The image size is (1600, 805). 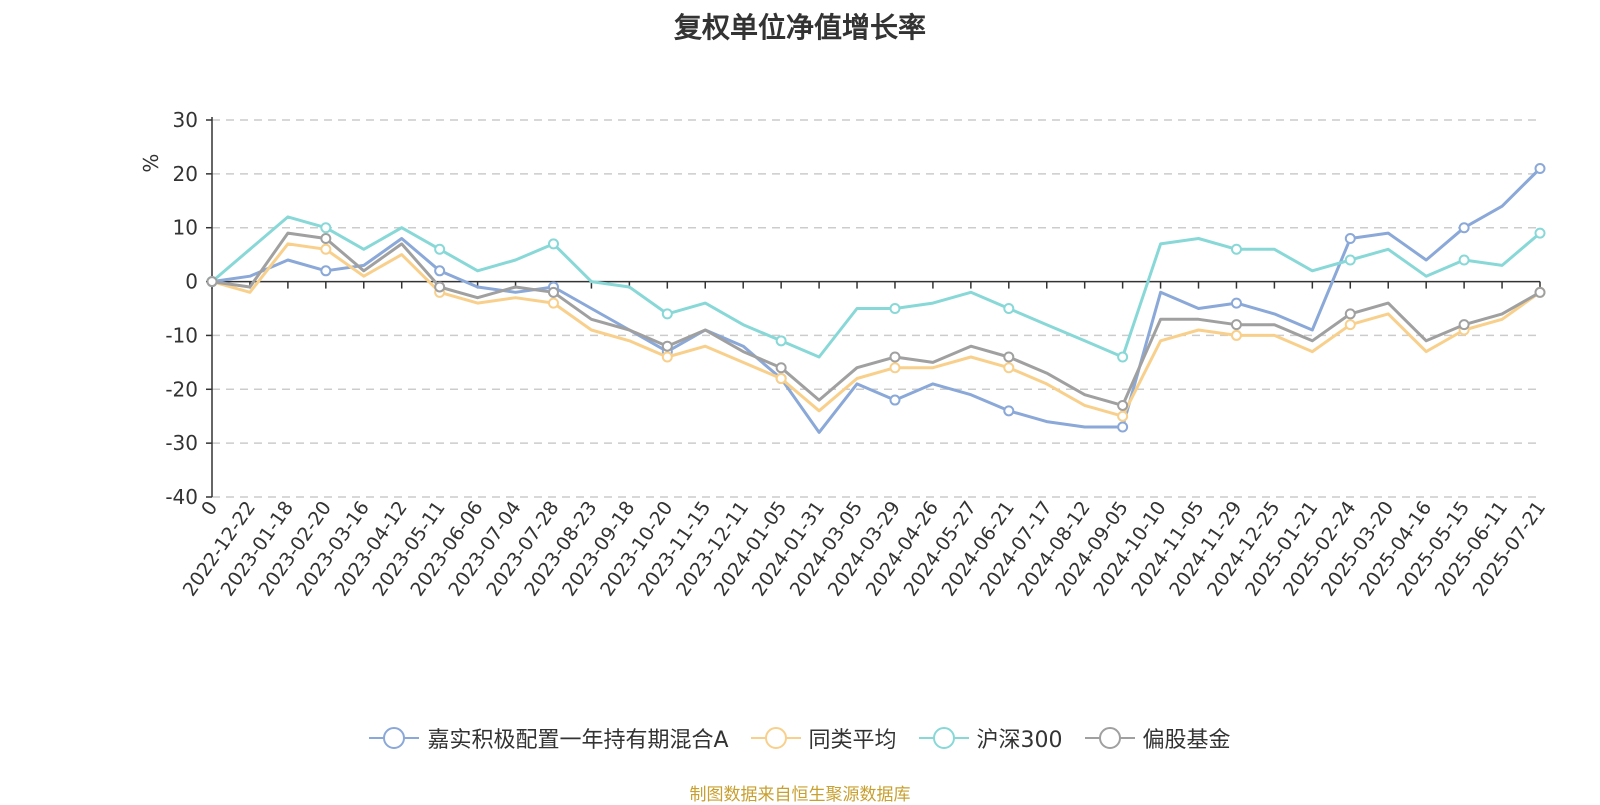 I want to click on legend-item: 偏股基金, so click(x=1157, y=738).